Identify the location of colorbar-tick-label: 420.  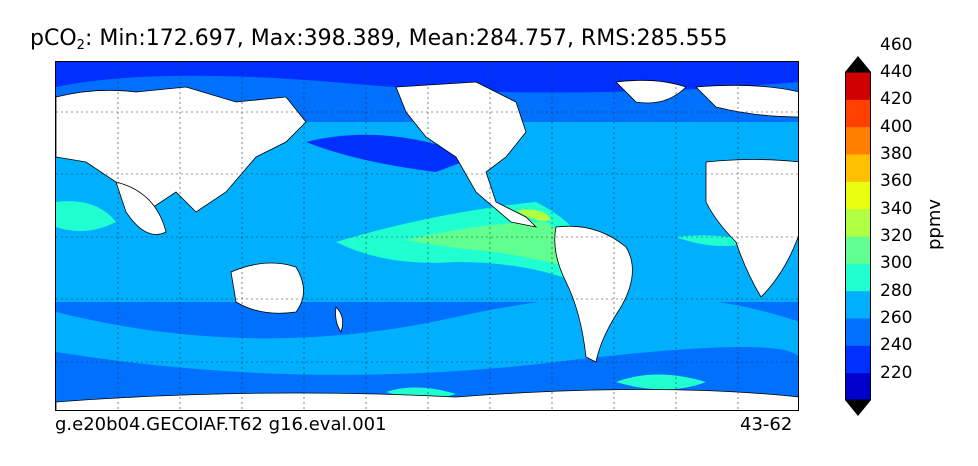
(896, 99).